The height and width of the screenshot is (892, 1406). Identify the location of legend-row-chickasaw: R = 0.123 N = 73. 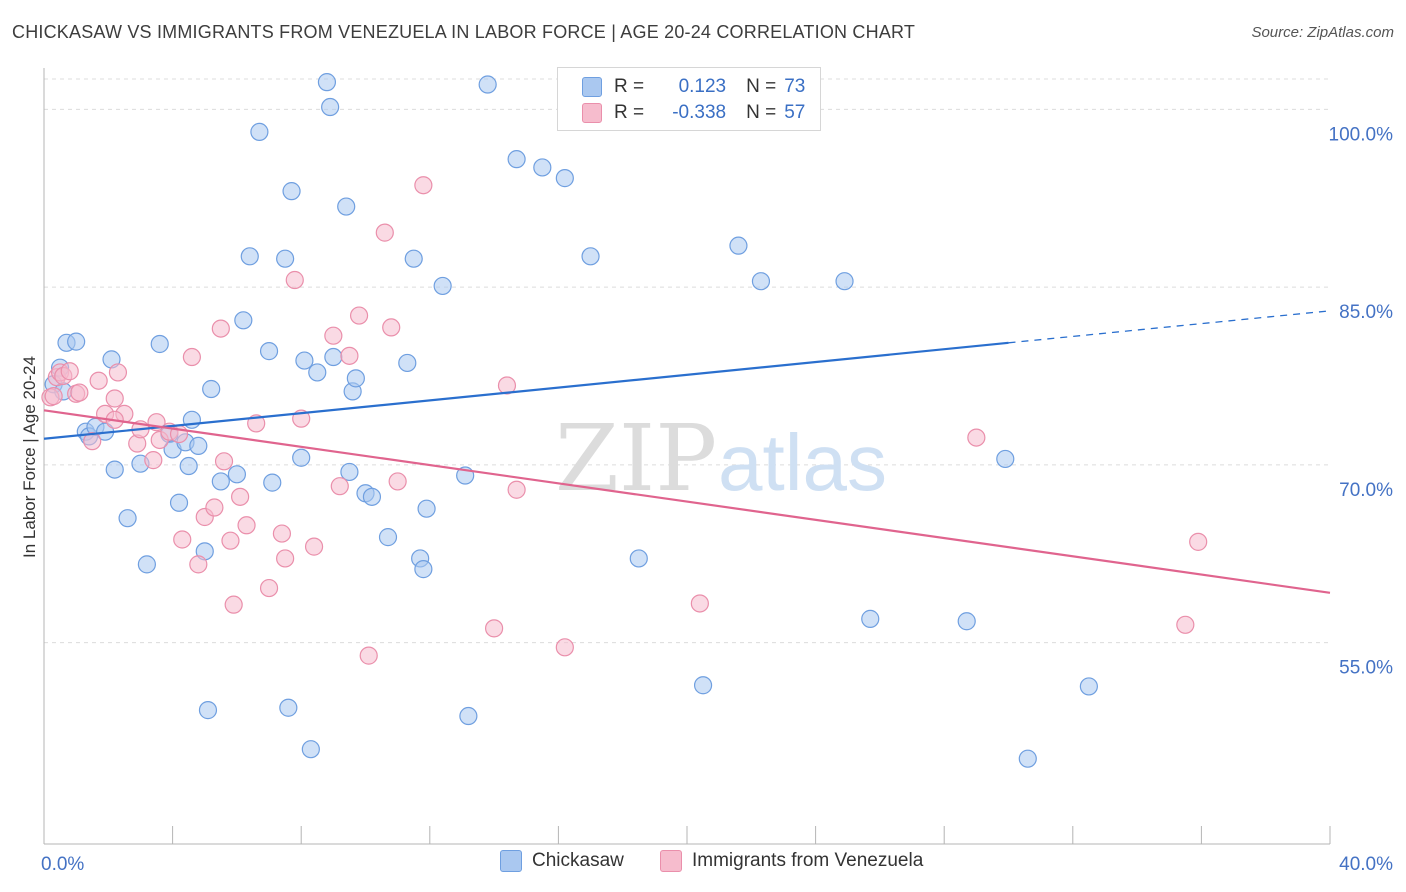
(693, 87).